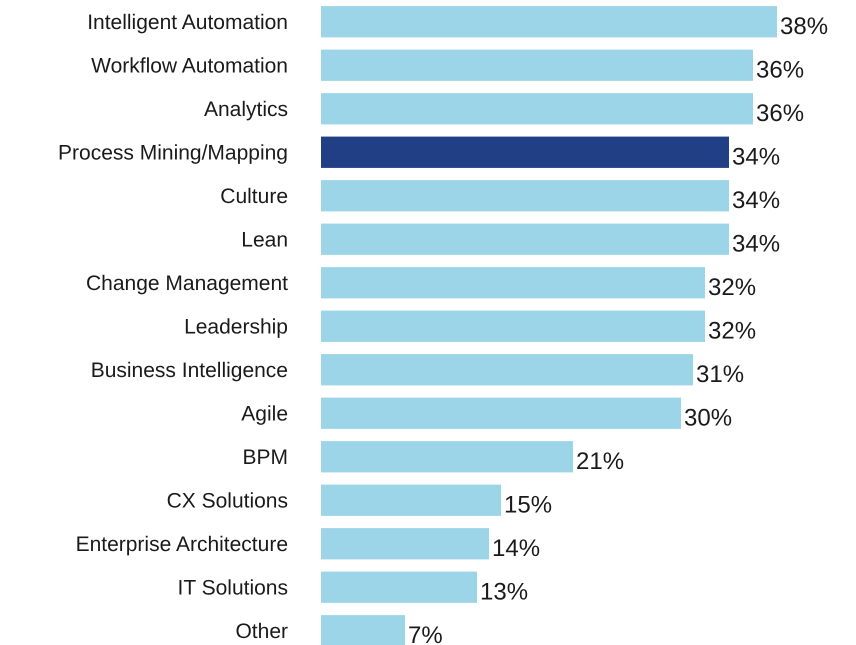  I want to click on data-label: 30%, so click(708, 418).